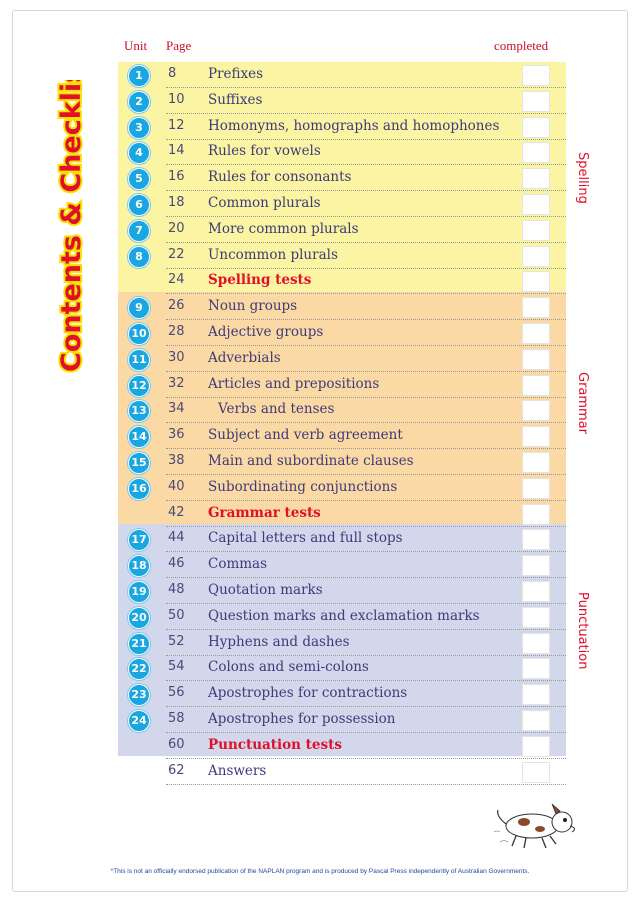  Describe the element at coordinates (303, 486) in the screenshot. I see `unit-title: Subordinating conjunctions` at that location.